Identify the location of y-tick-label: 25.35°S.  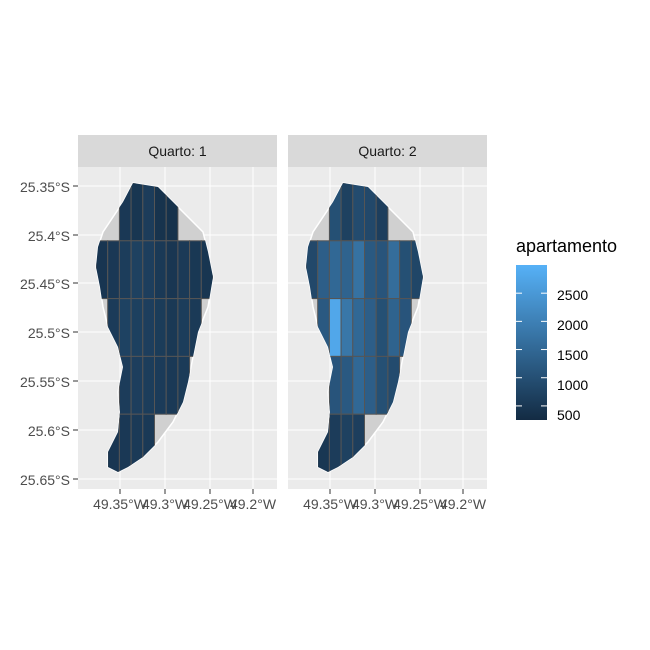
(45, 187).